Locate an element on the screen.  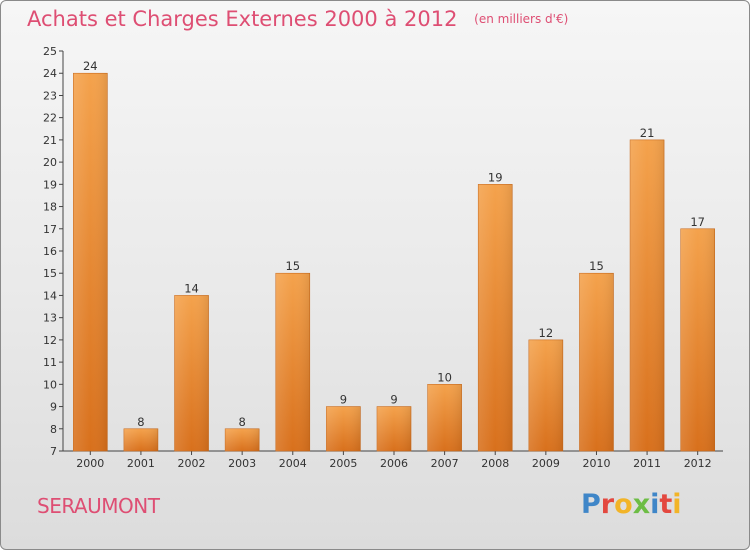
bar-shade-2005 is located at coordinates (343, 428).